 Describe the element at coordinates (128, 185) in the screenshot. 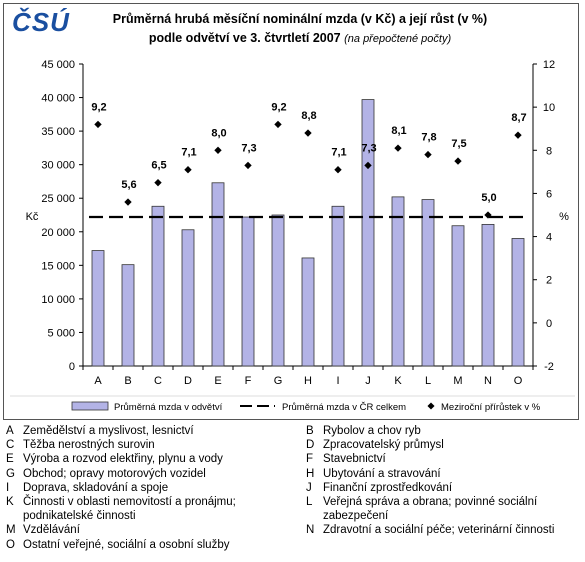

I see `growth-label: 5,6` at that location.